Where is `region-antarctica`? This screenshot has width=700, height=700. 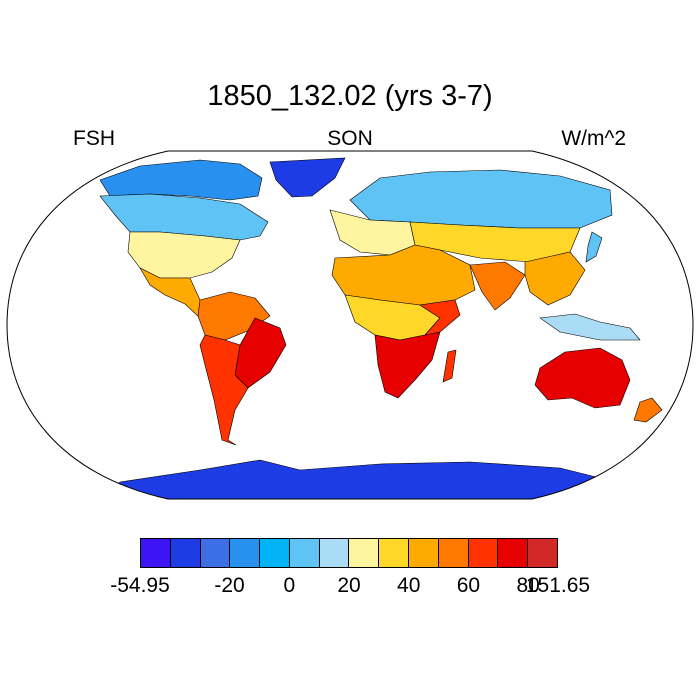 region-antarctica is located at coordinates (360, 479).